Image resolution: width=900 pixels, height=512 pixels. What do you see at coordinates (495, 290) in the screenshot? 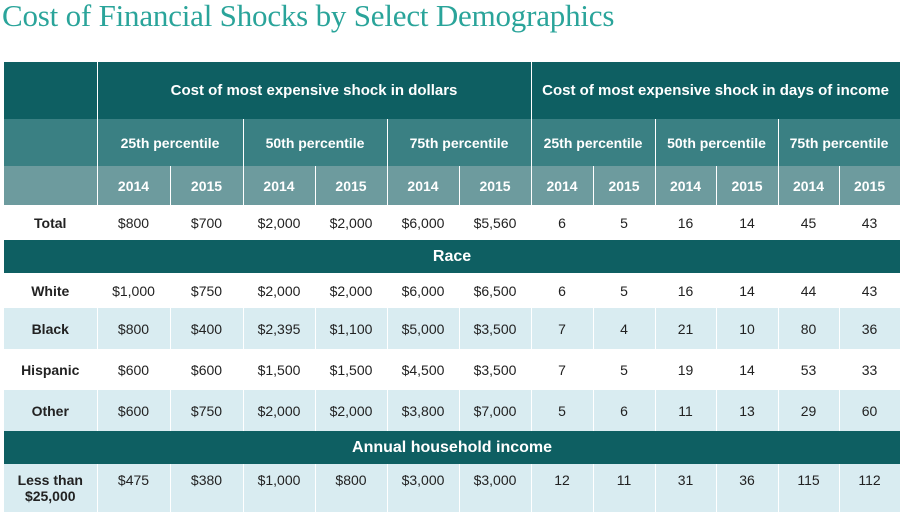
I see `table-cell: $6,500` at bounding box center [495, 290].